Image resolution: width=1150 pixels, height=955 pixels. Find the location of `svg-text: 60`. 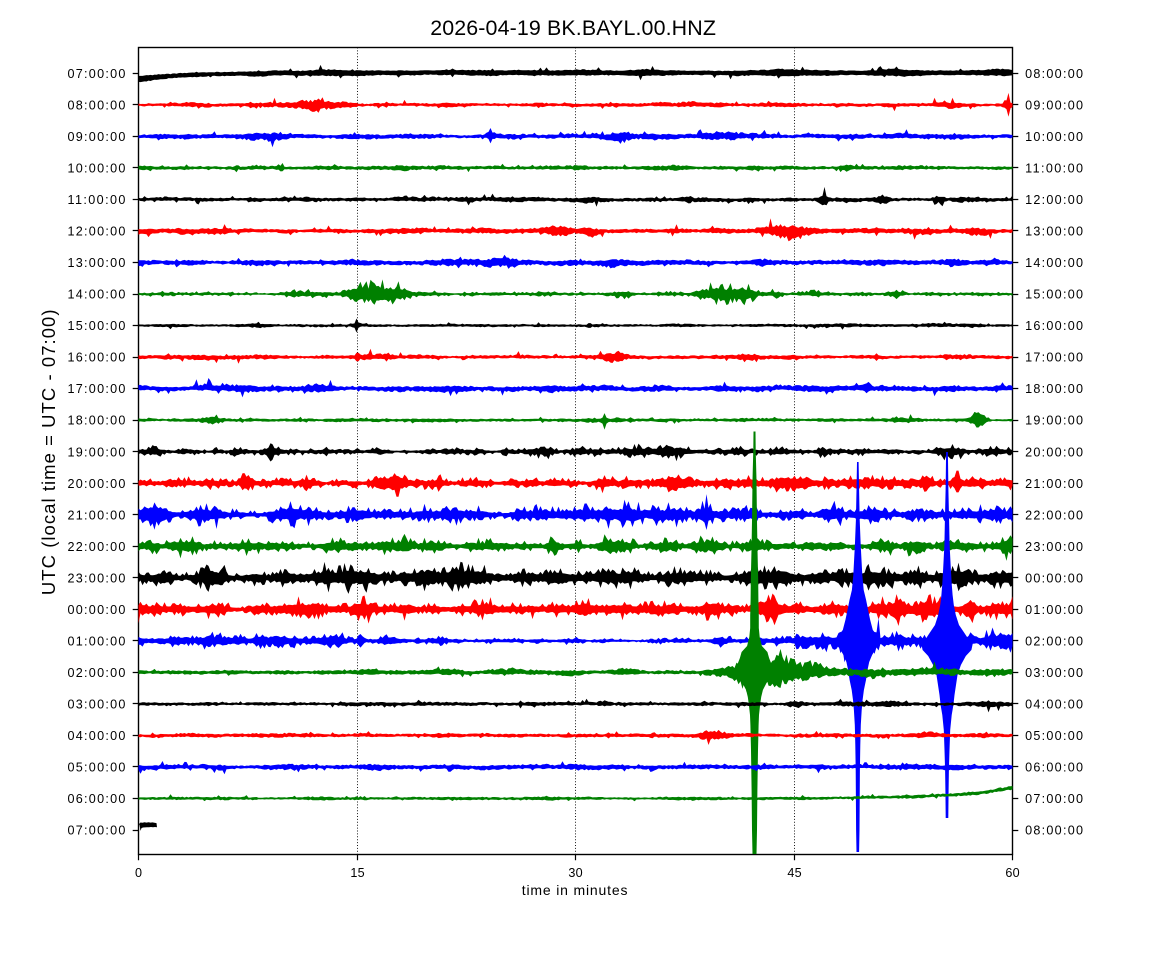

svg-text: 60 is located at coordinates (1012, 873).